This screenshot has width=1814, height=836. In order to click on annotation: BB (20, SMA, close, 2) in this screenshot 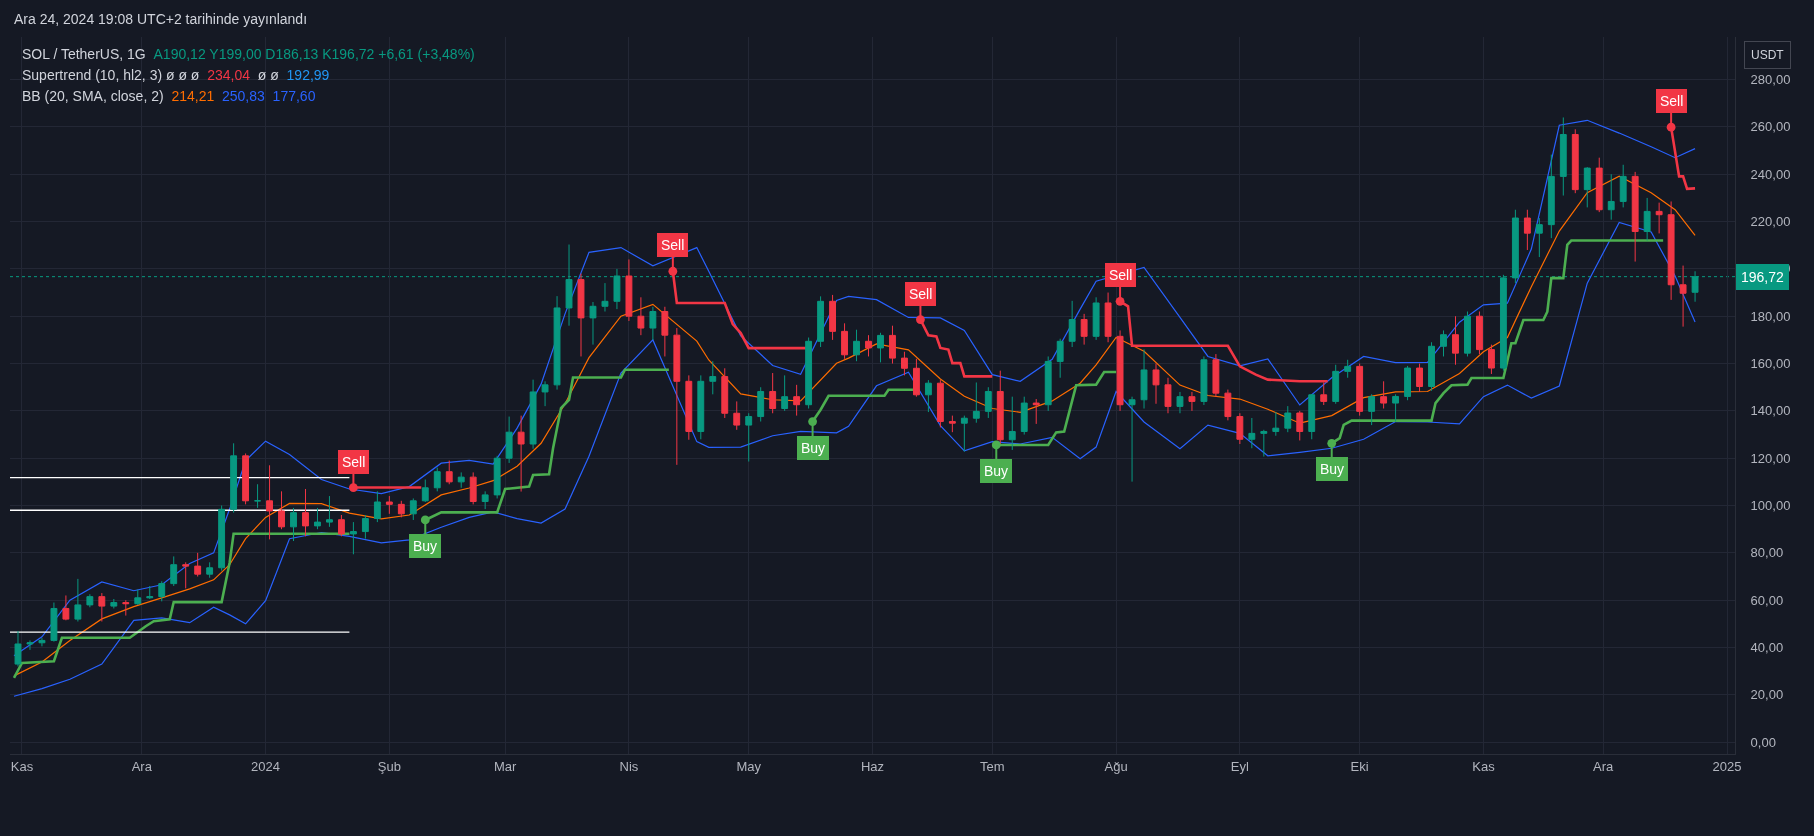, I will do `click(93, 96)`.